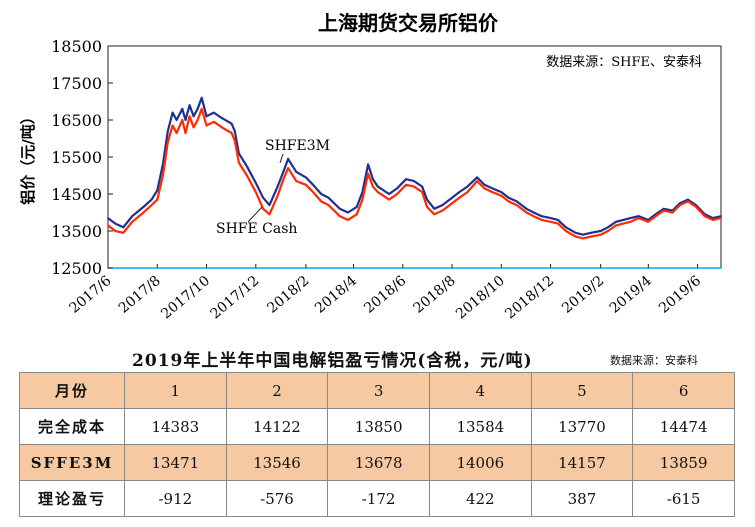 The width and height of the screenshot is (755, 527). Describe the element at coordinates (277, 498) in the screenshot. I see `table-cell: -576` at that location.